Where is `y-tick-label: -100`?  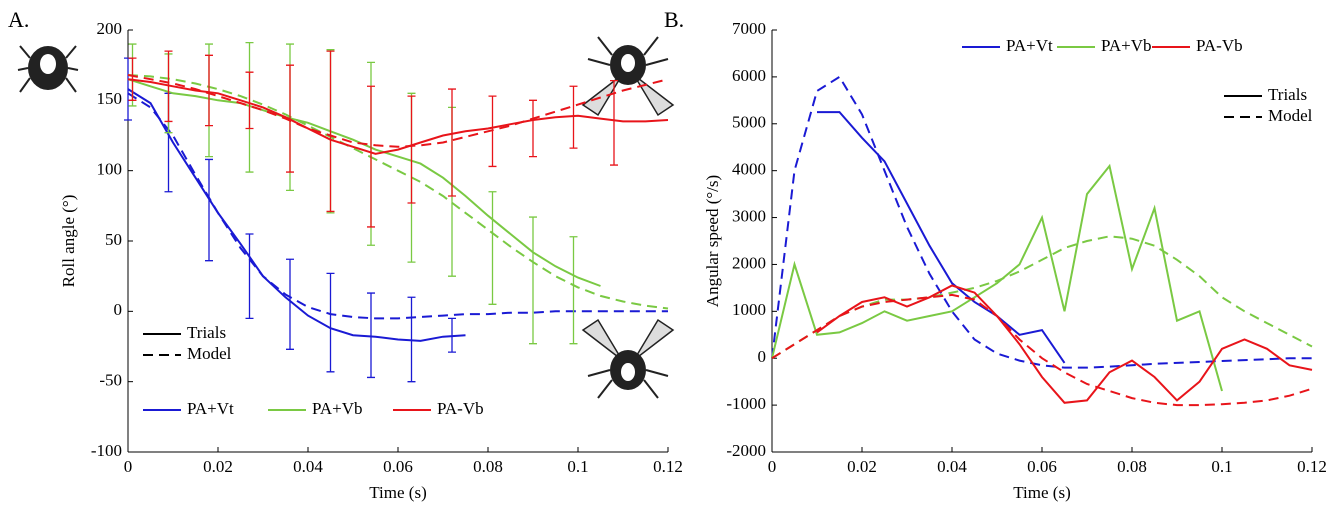 y-tick-label: -100 is located at coordinates (106, 450).